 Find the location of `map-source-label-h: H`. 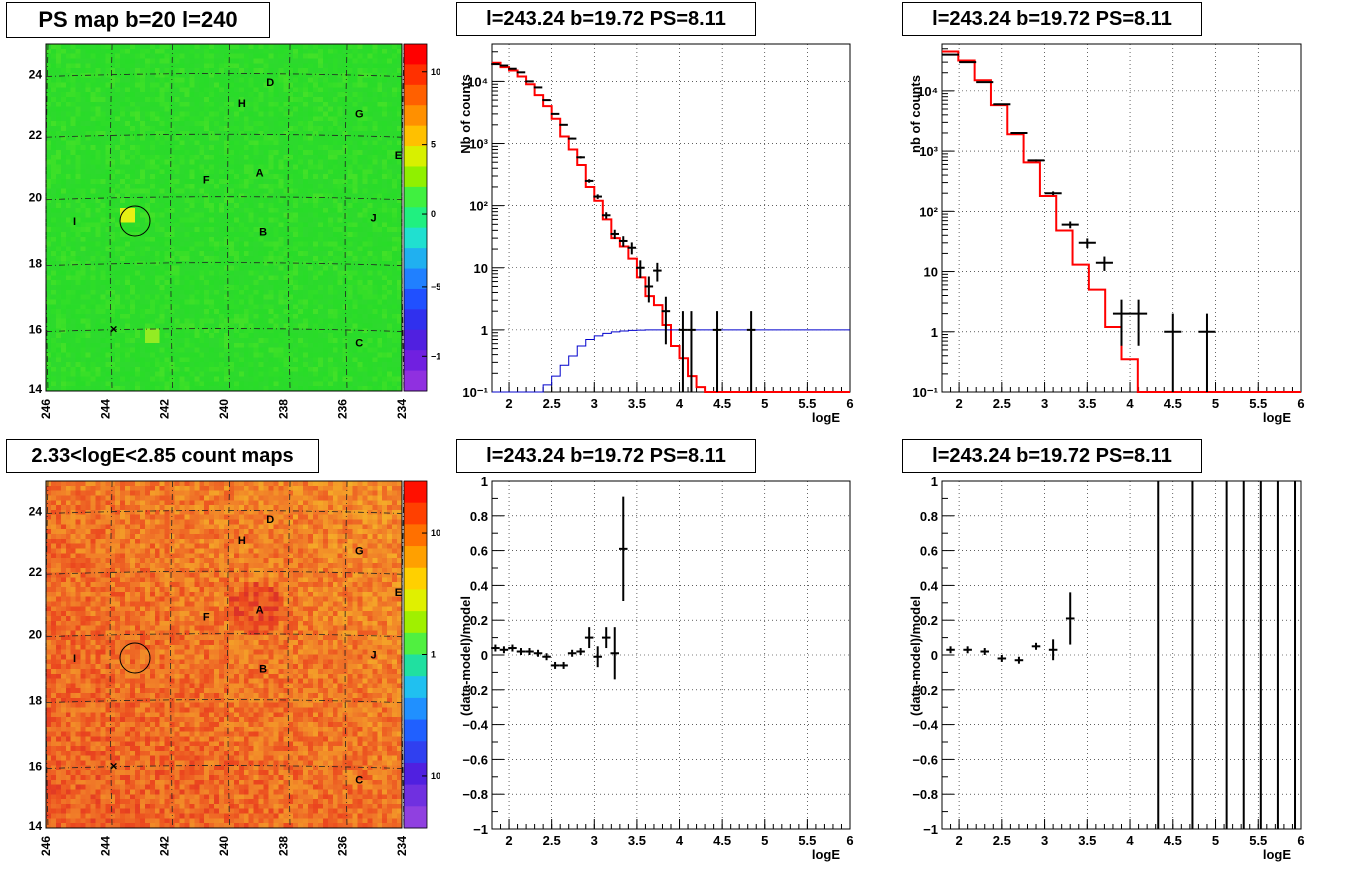

map-source-label-h: H is located at coordinates (242, 541).